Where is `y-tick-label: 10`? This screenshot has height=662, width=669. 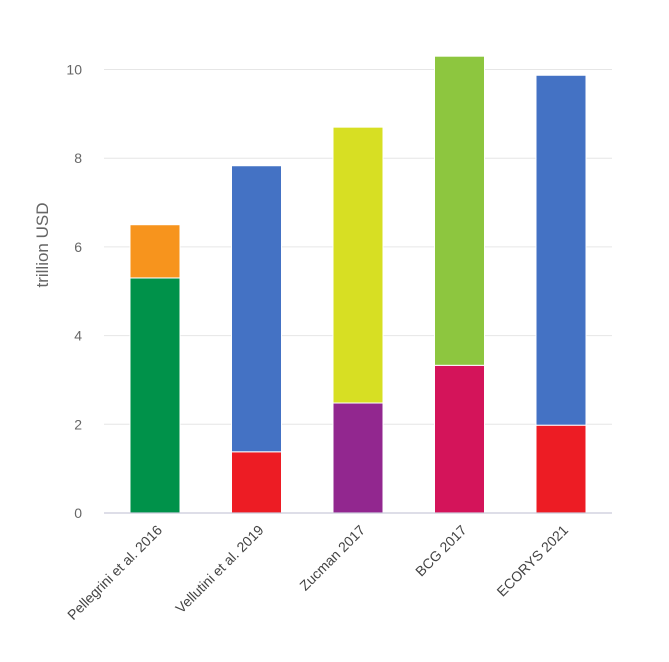 y-tick-label: 10 is located at coordinates (74, 70).